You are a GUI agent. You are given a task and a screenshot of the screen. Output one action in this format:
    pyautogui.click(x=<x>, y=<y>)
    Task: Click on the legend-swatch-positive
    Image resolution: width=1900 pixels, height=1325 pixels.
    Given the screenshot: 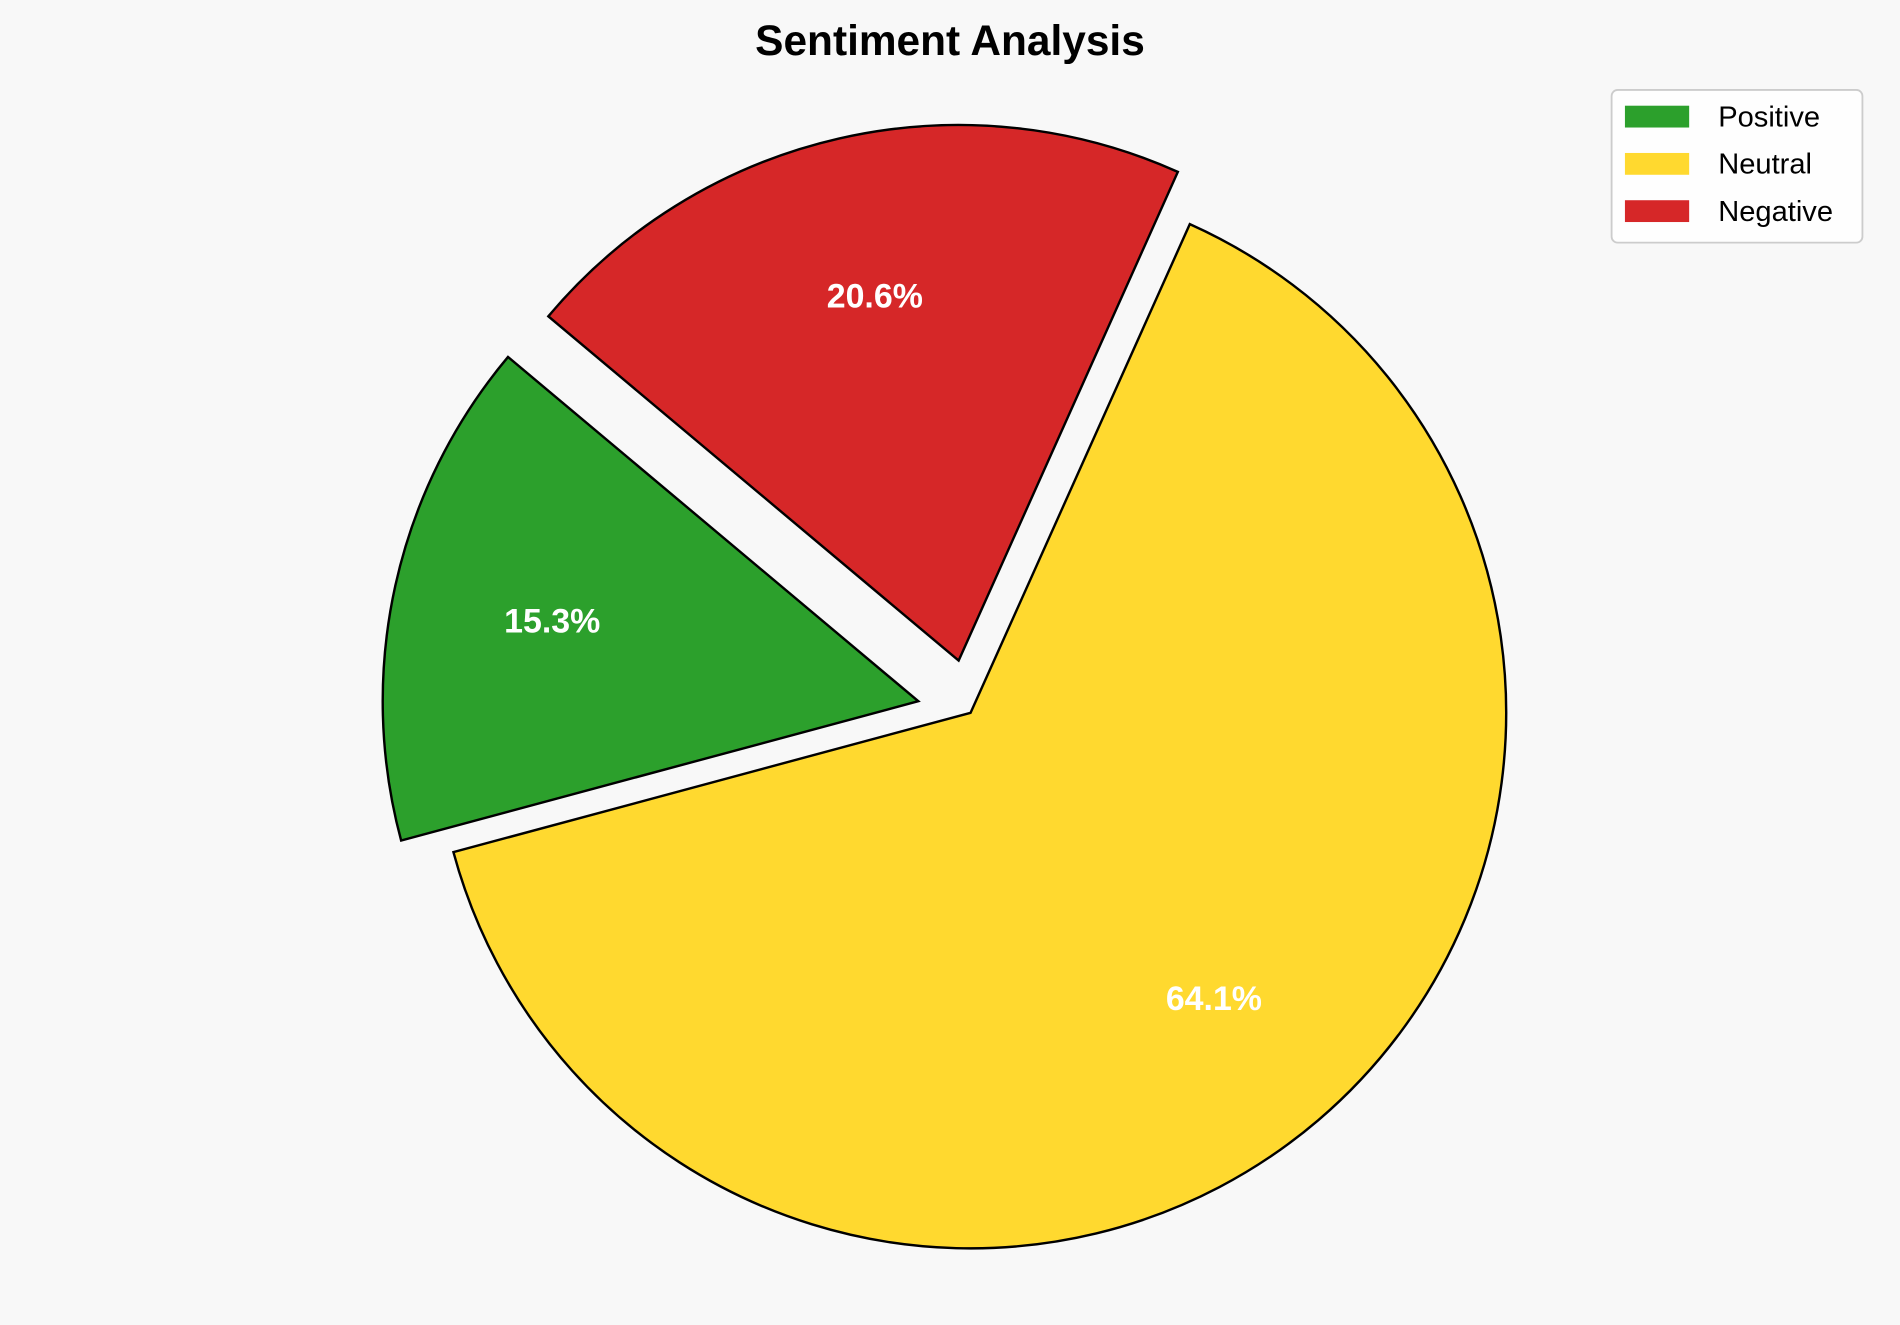 What is the action you would take?
    pyautogui.click(x=1657, y=116)
    